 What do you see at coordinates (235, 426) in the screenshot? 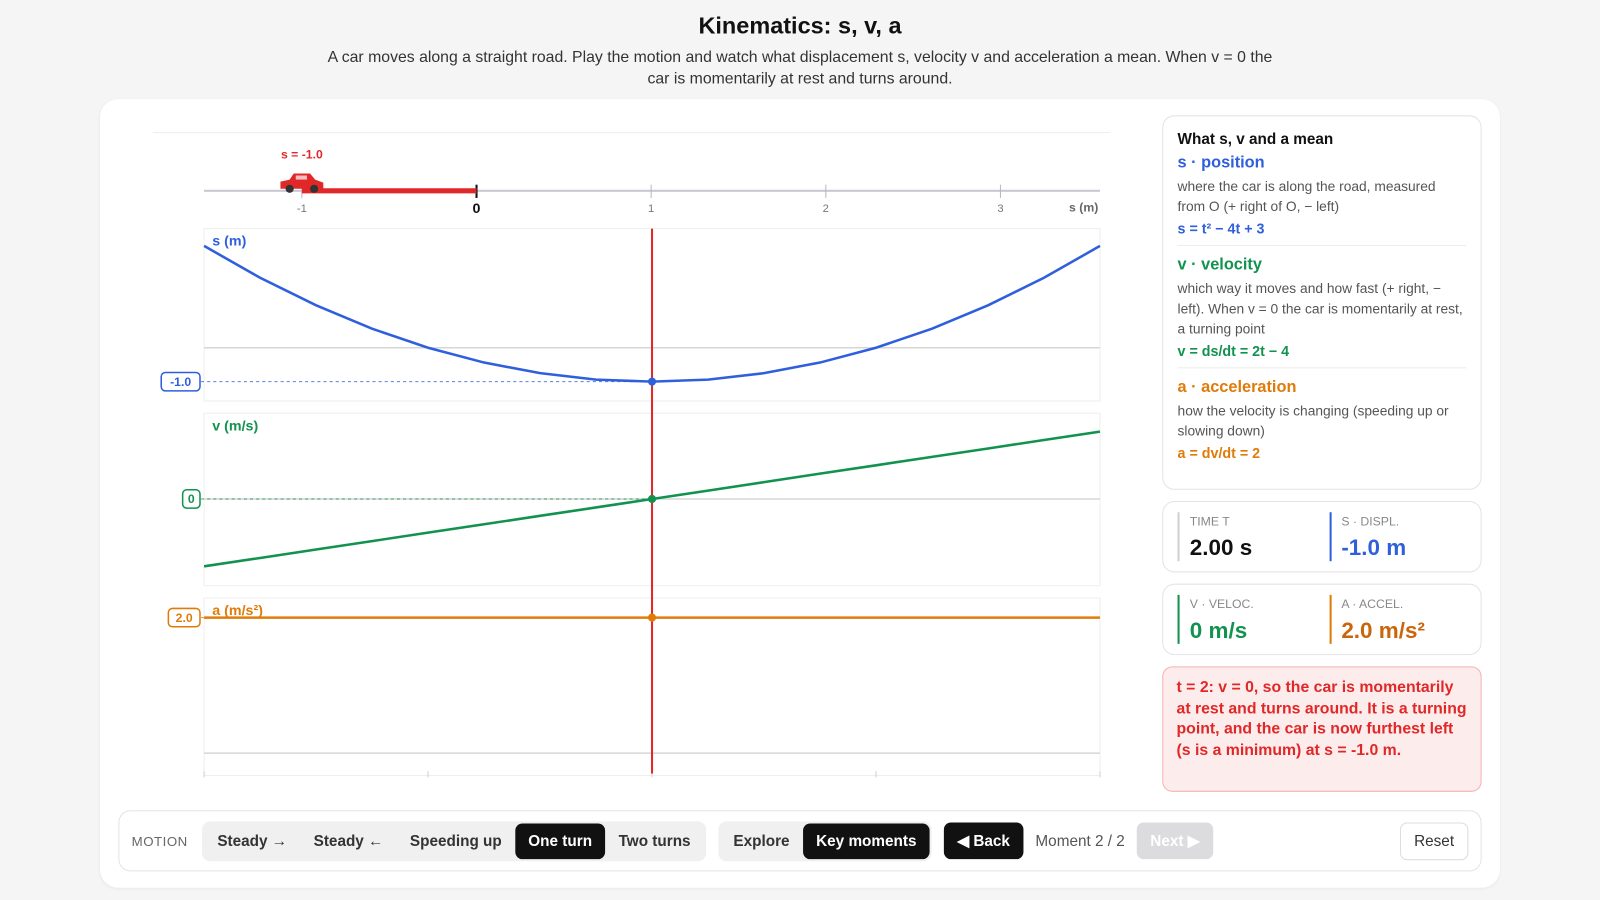
I see `panel-label: v (m/s)` at bounding box center [235, 426].